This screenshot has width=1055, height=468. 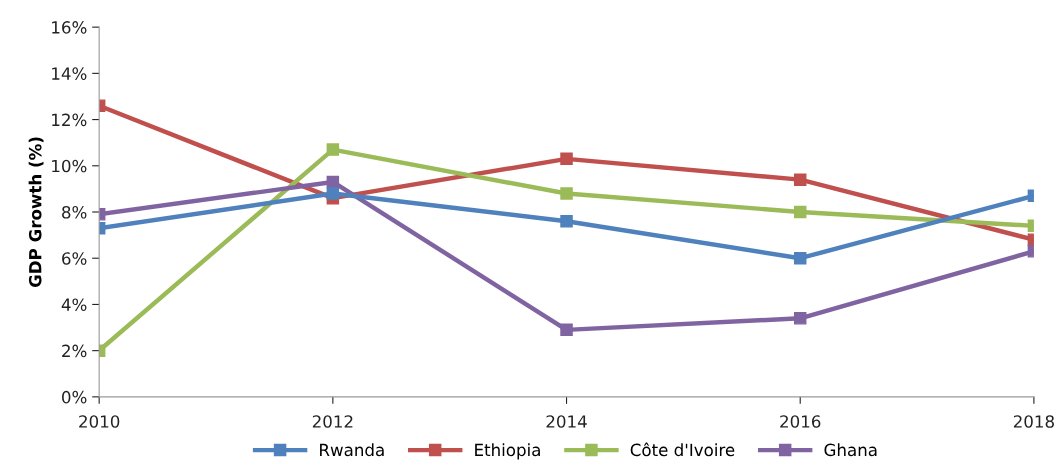 What do you see at coordinates (74, 212) in the screenshot?
I see `y-tick-label: 8%` at bounding box center [74, 212].